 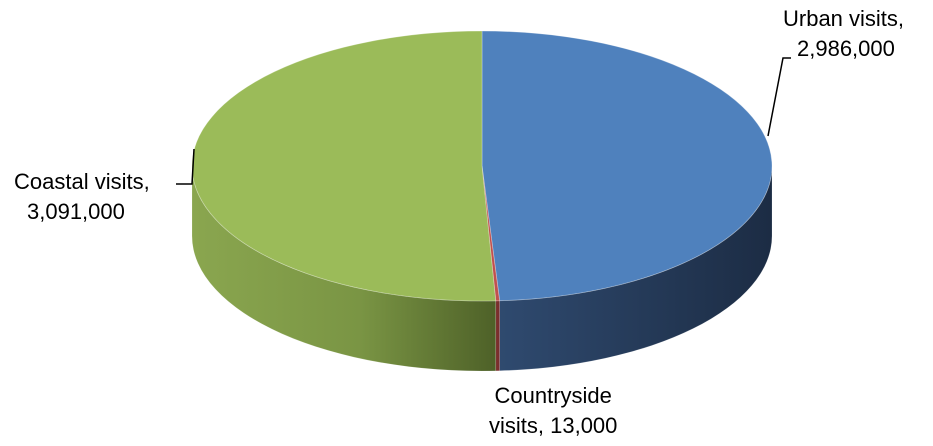 What do you see at coordinates (185, 166) in the screenshot?
I see `leader-line-coastal` at bounding box center [185, 166].